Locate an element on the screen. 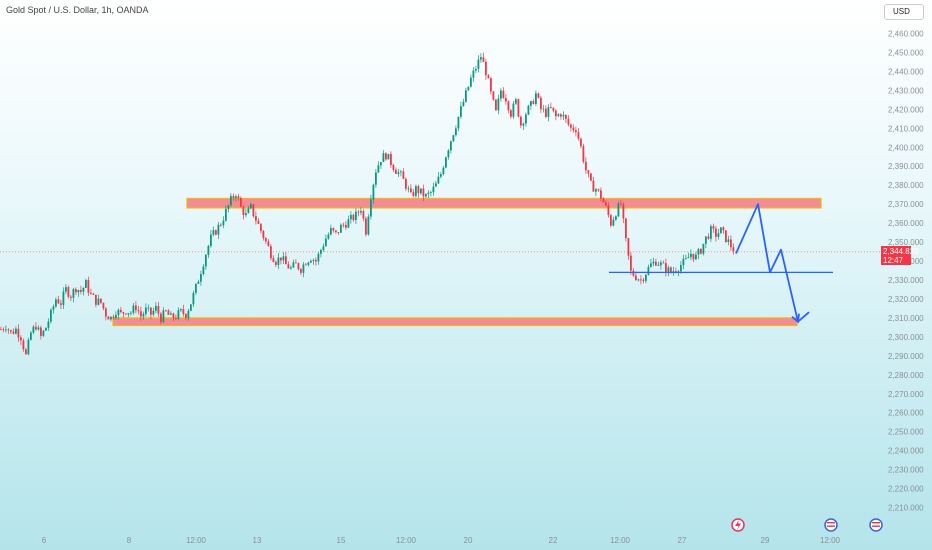 The width and height of the screenshot is (932, 550). projection-tail is located at coordinates (803, 317).